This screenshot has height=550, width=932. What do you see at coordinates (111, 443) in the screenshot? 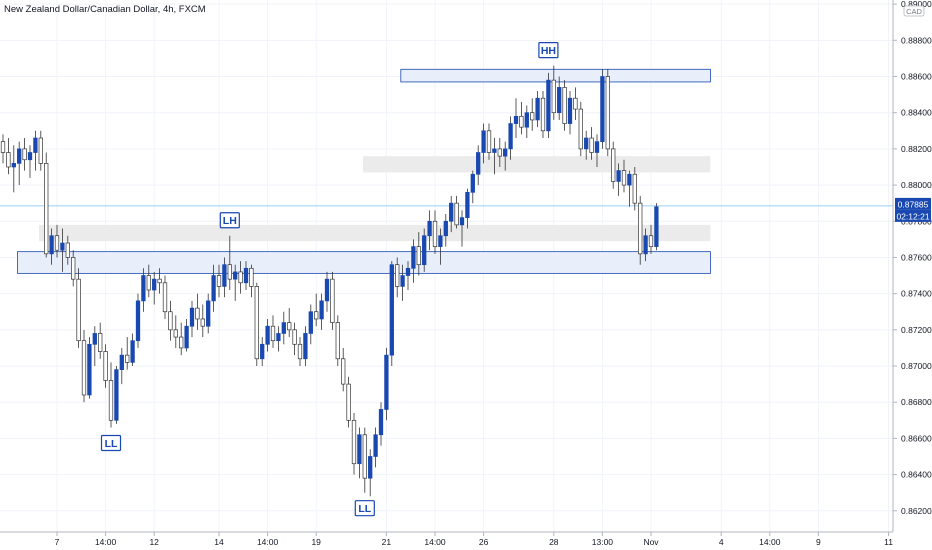
I see `annotation-ll: LL` at bounding box center [111, 443].